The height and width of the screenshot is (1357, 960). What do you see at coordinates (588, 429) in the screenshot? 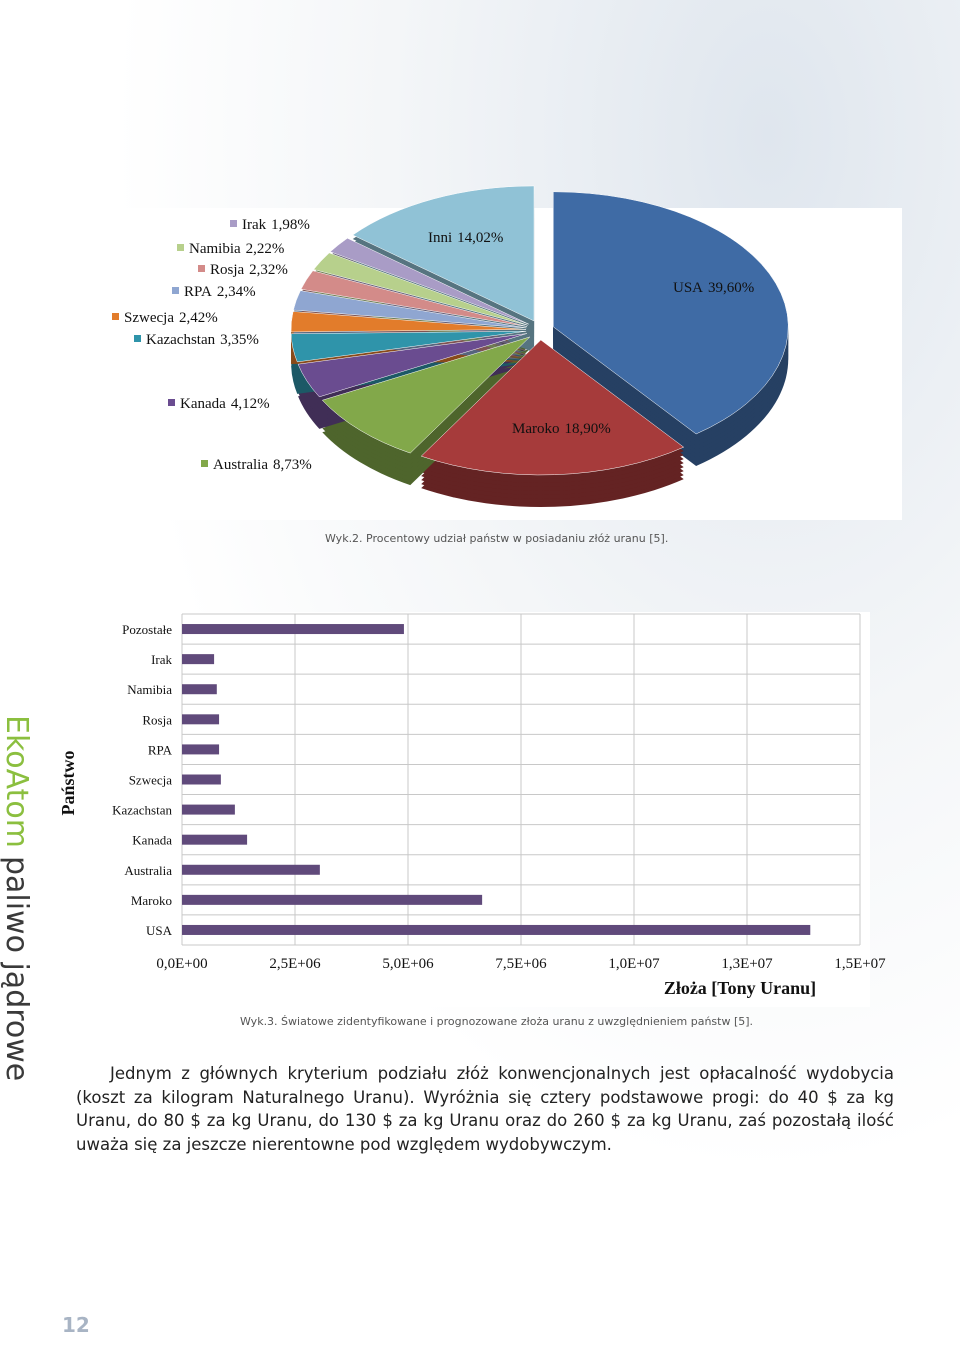
I see `slice-value: 18,90%` at bounding box center [588, 429].